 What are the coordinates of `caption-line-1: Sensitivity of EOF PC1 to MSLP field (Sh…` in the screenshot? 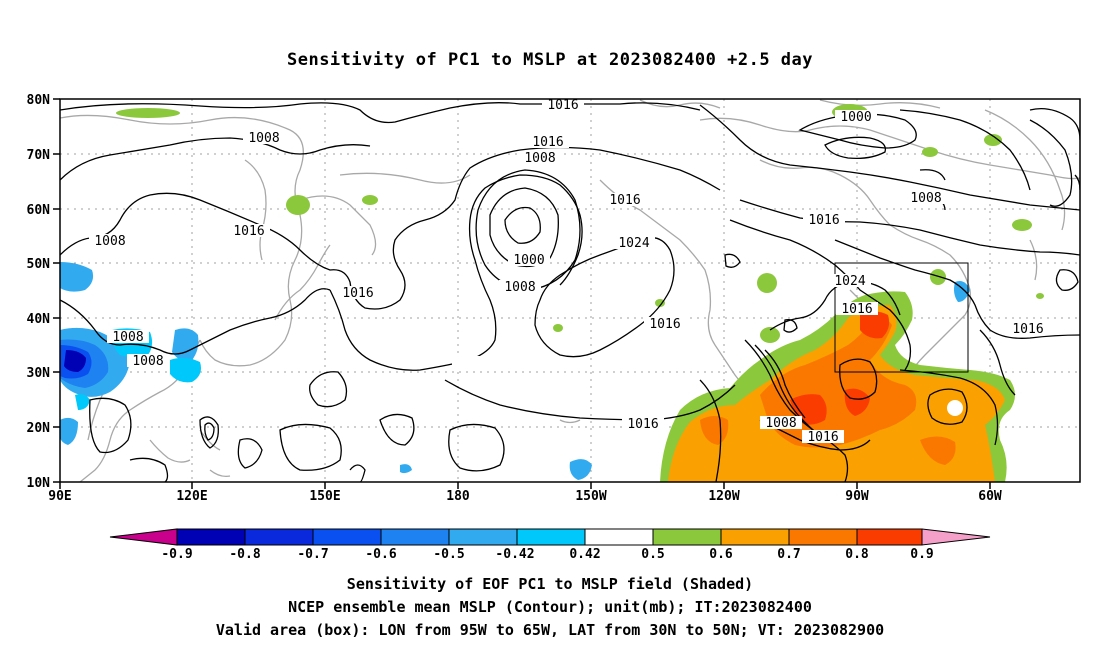 It's located at (550, 584).